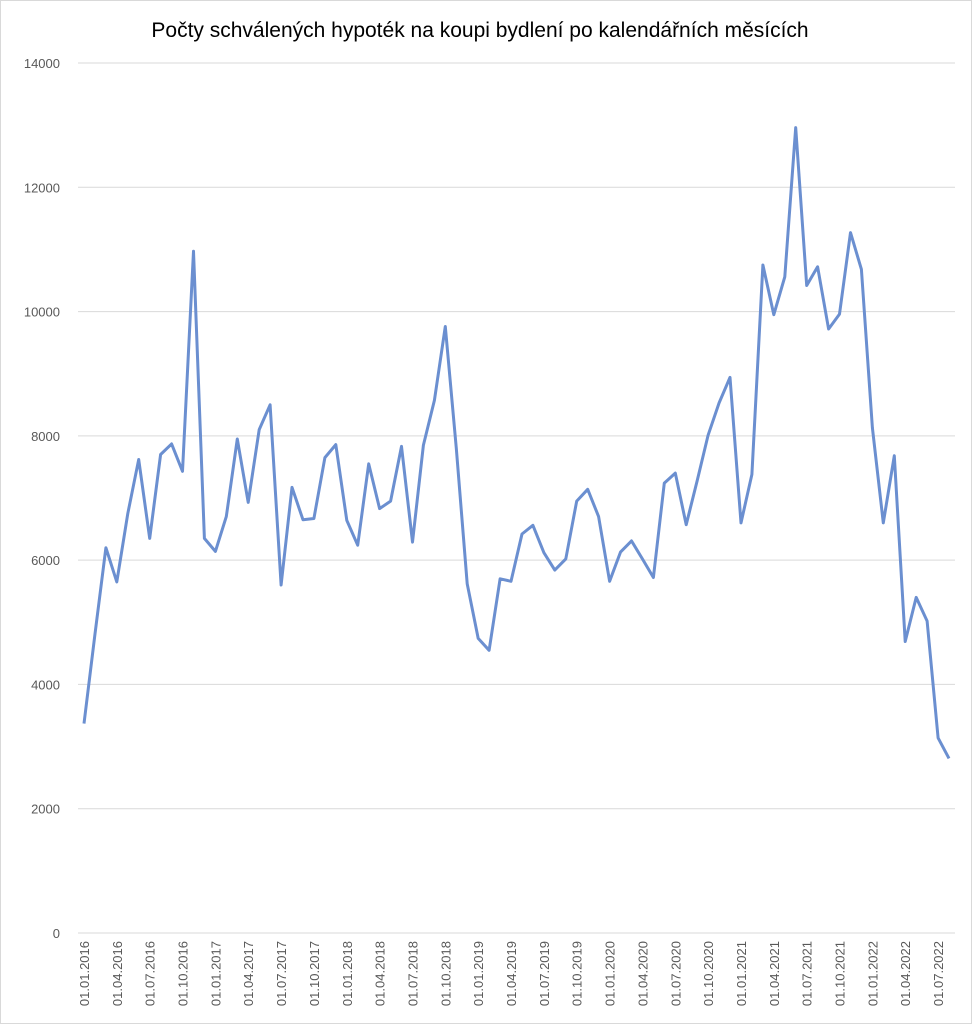 The width and height of the screenshot is (972, 1024). I want to click on x-tick-label: 01.04.2020, so click(642, 973).